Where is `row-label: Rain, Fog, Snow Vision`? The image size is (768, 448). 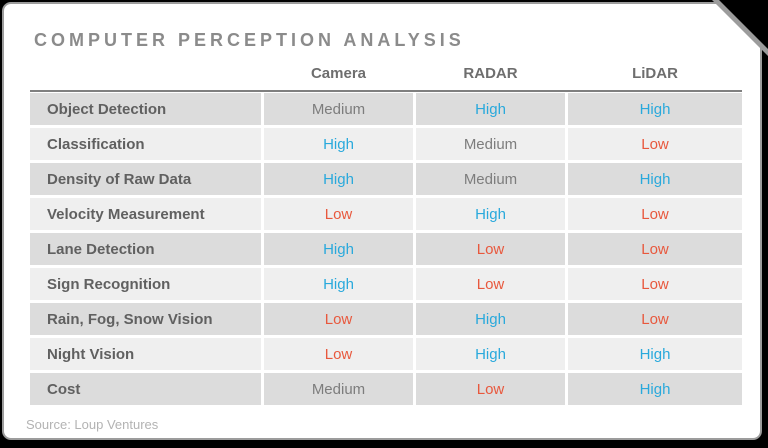 row-label: Rain, Fog, Snow Vision is located at coordinates (145, 319).